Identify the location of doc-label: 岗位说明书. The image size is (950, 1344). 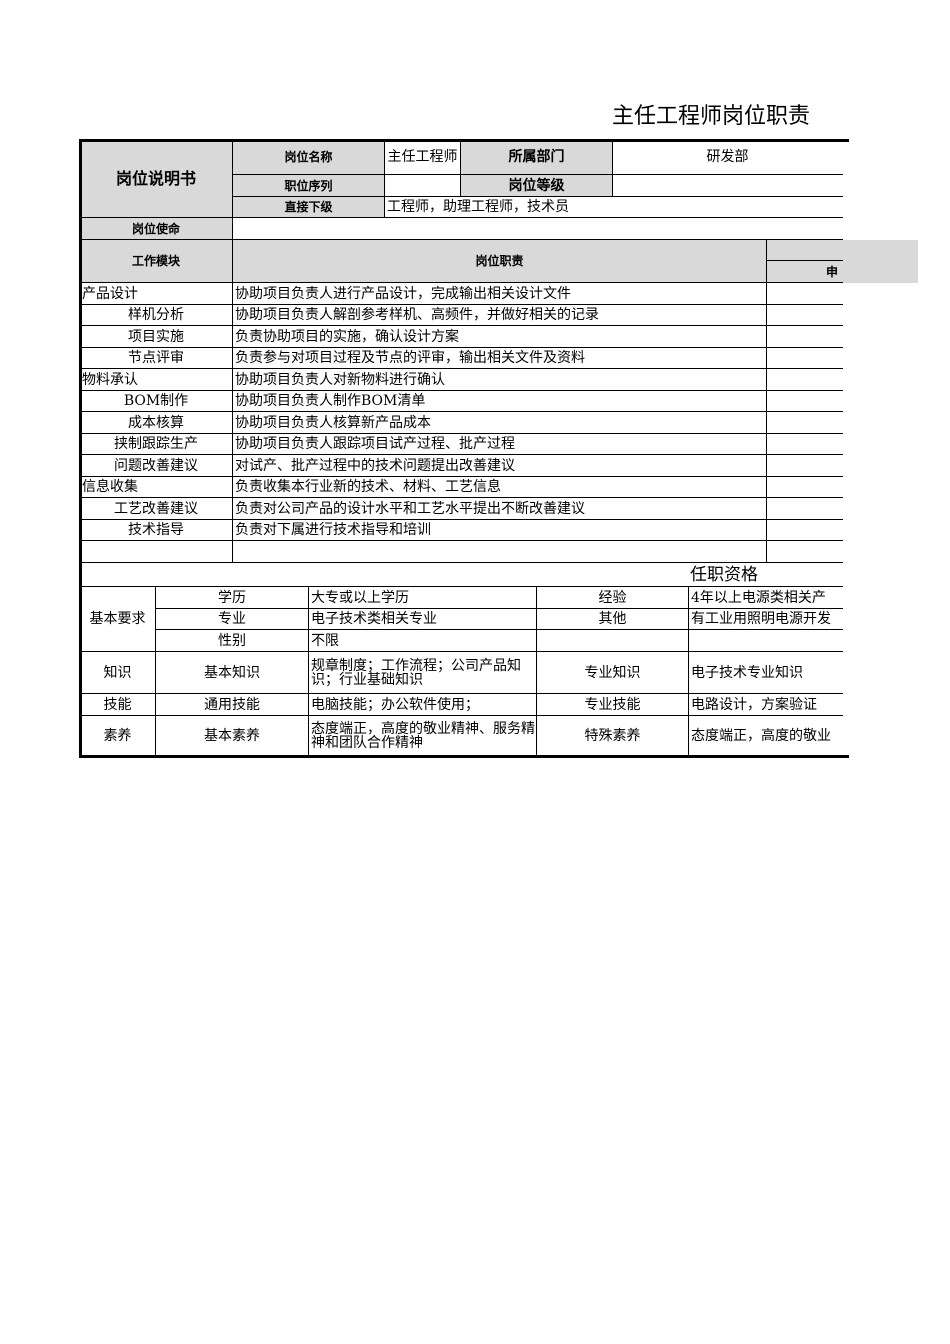
(156, 179).